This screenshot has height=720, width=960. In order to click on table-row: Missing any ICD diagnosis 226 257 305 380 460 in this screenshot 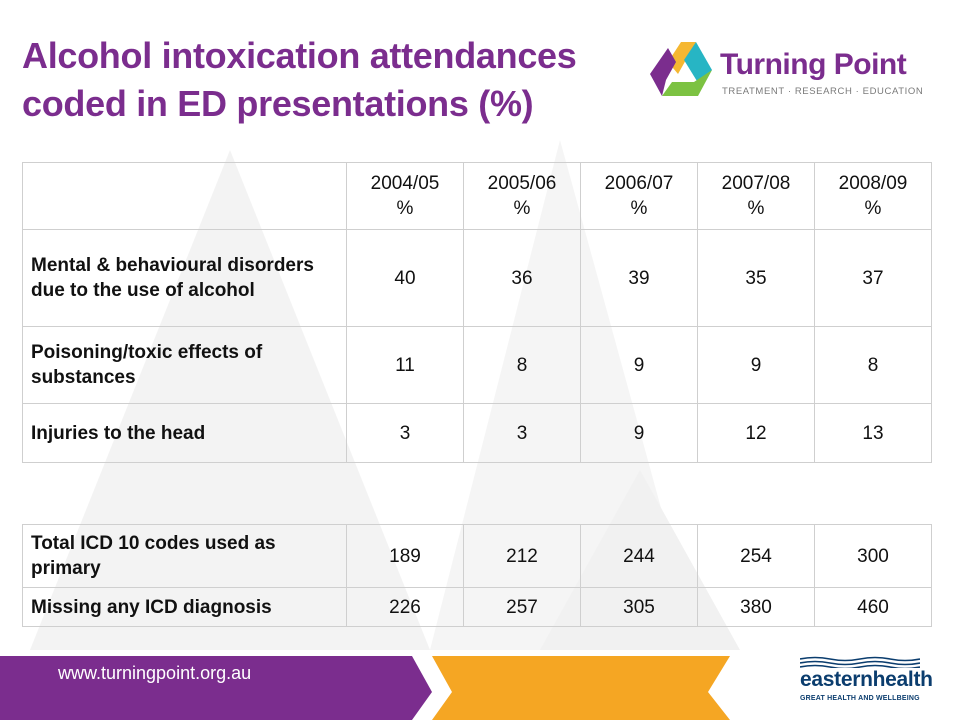, I will do `click(477, 607)`.